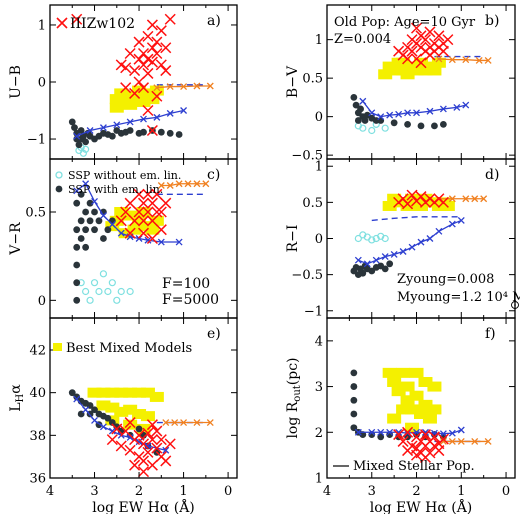  What do you see at coordinates (414, 466) in the screenshot?
I see `legend-mixed-label: Mixed Stellar Pop.` at bounding box center [414, 466].